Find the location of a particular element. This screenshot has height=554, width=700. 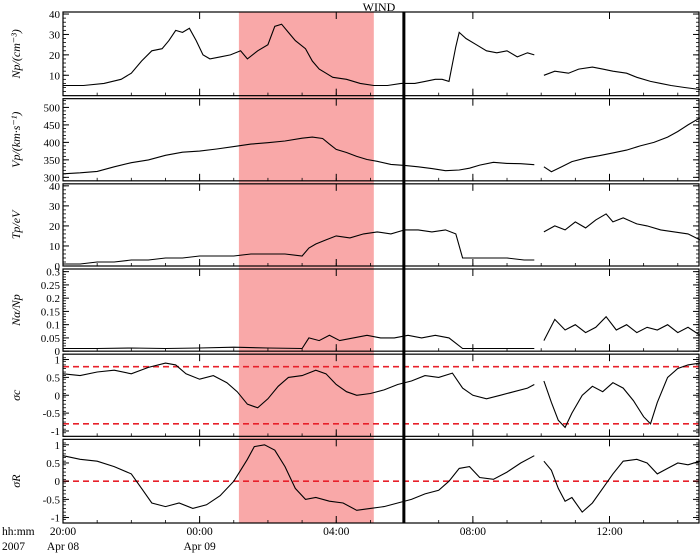

series-line-2a is located at coordinates (298, 155).